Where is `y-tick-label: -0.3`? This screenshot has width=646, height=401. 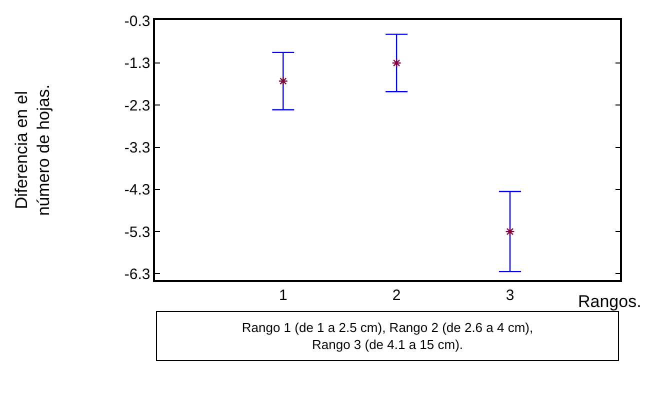 y-tick-label: -0.3 is located at coordinates (137, 21).